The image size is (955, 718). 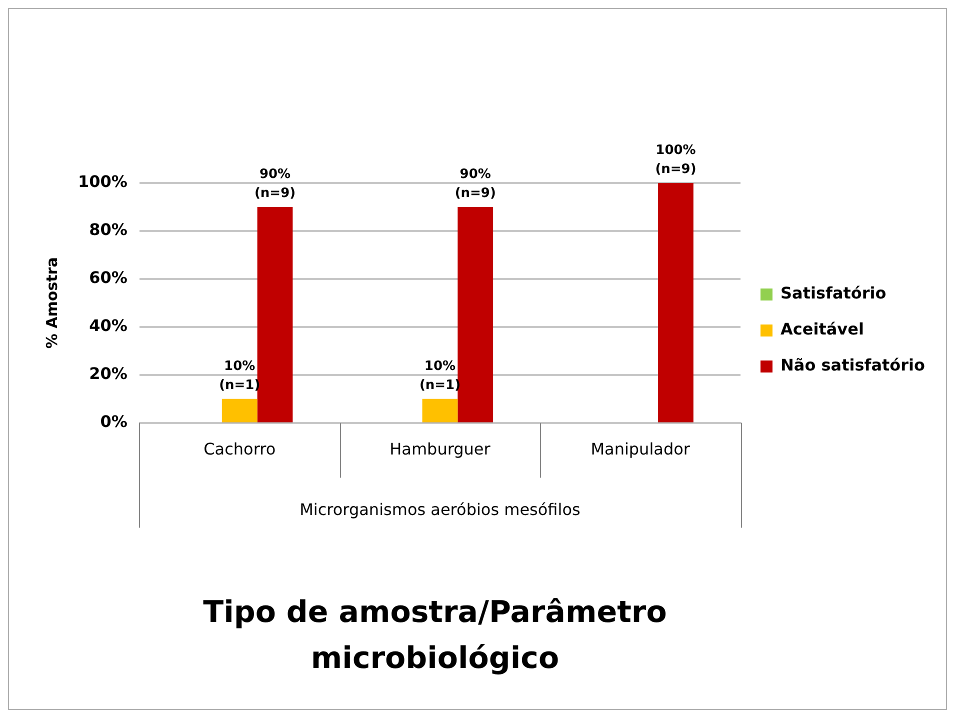 What do you see at coordinates (103, 182) in the screenshot?
I see `y-tick-label: 100%` at bounding box center [103, 182].